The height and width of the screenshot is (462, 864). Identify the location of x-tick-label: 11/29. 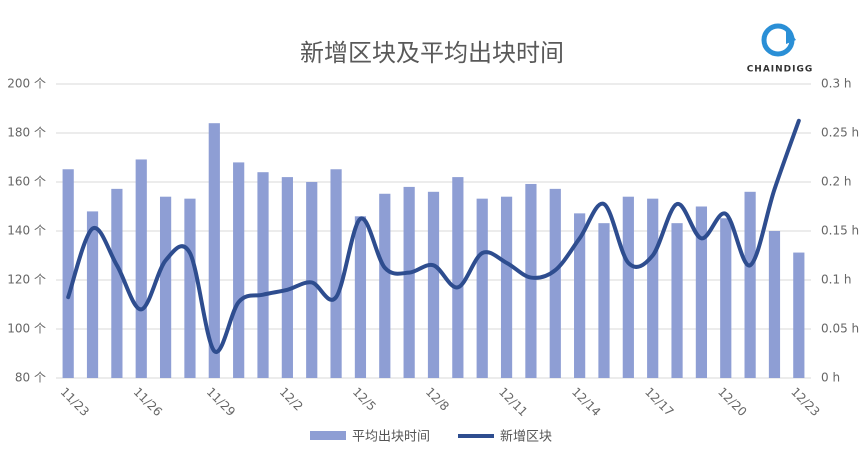
(221, 402).